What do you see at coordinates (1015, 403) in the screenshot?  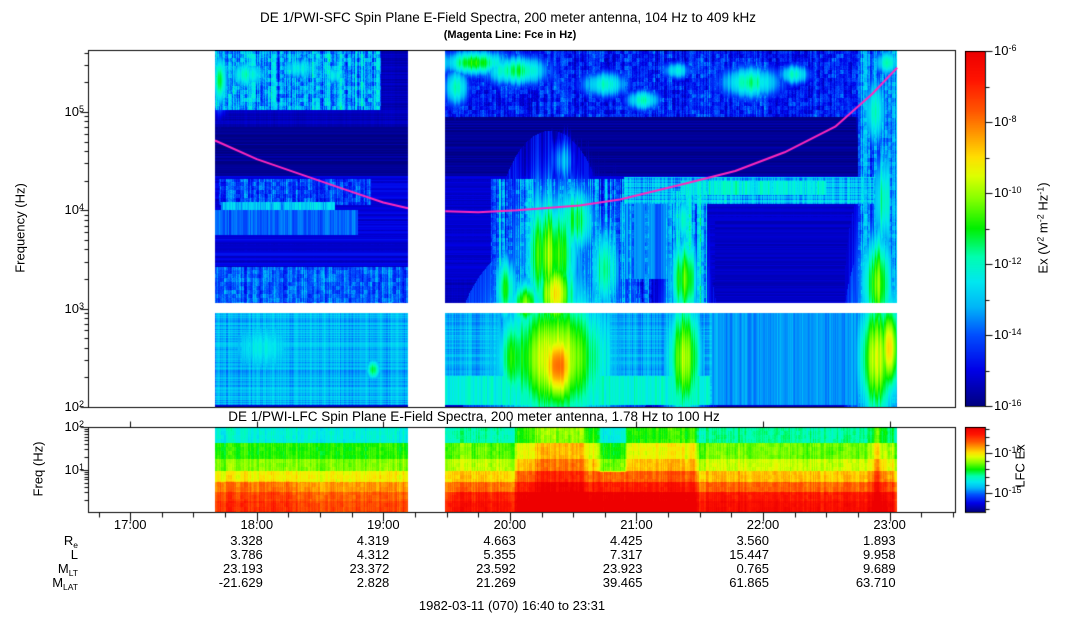 I see `power-exponent: -16` at bounding box center [1015, 403].